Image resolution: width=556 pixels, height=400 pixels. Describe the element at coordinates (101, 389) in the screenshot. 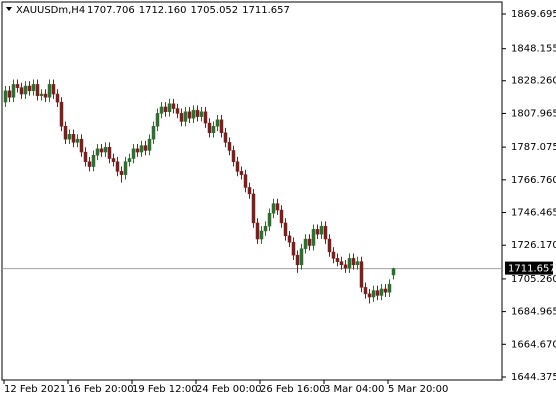

I see `x-tick-label: 16 Feb 20:00` at that location.